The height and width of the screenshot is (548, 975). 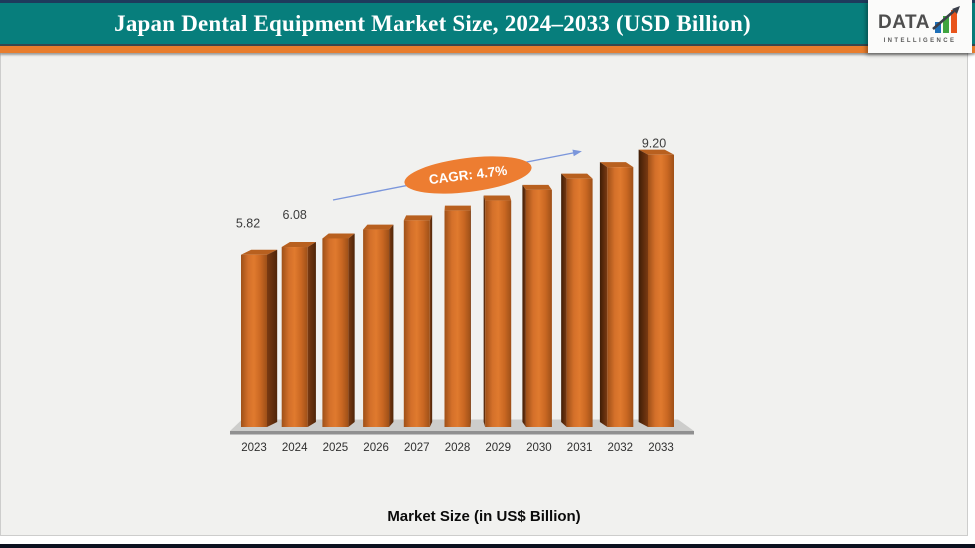 I want to click on cagr-annotation: CAGR: 4.7%, so click(x=468, y=175).